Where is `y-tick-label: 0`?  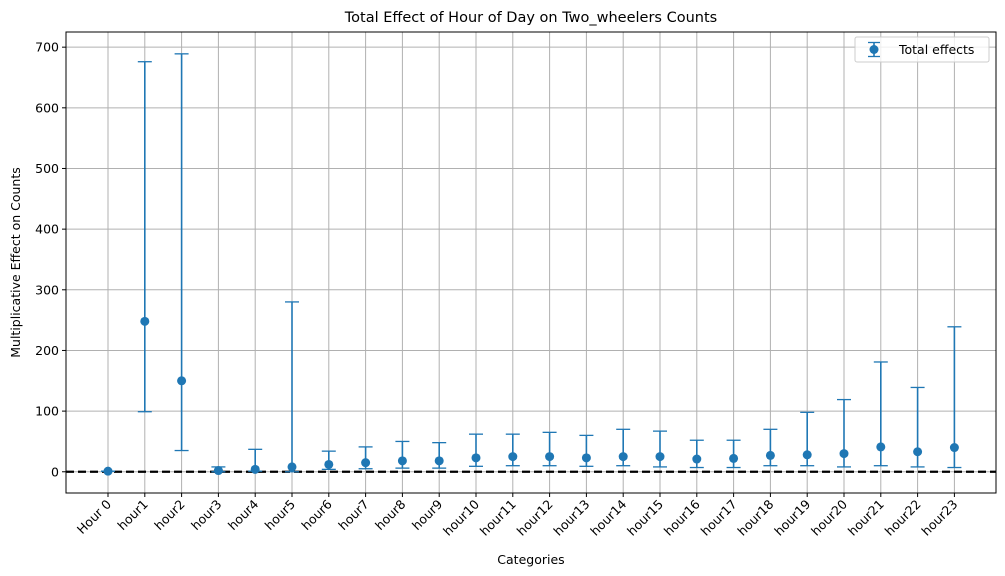 y-tick-label: 0 is located at coordinates (55, 471).